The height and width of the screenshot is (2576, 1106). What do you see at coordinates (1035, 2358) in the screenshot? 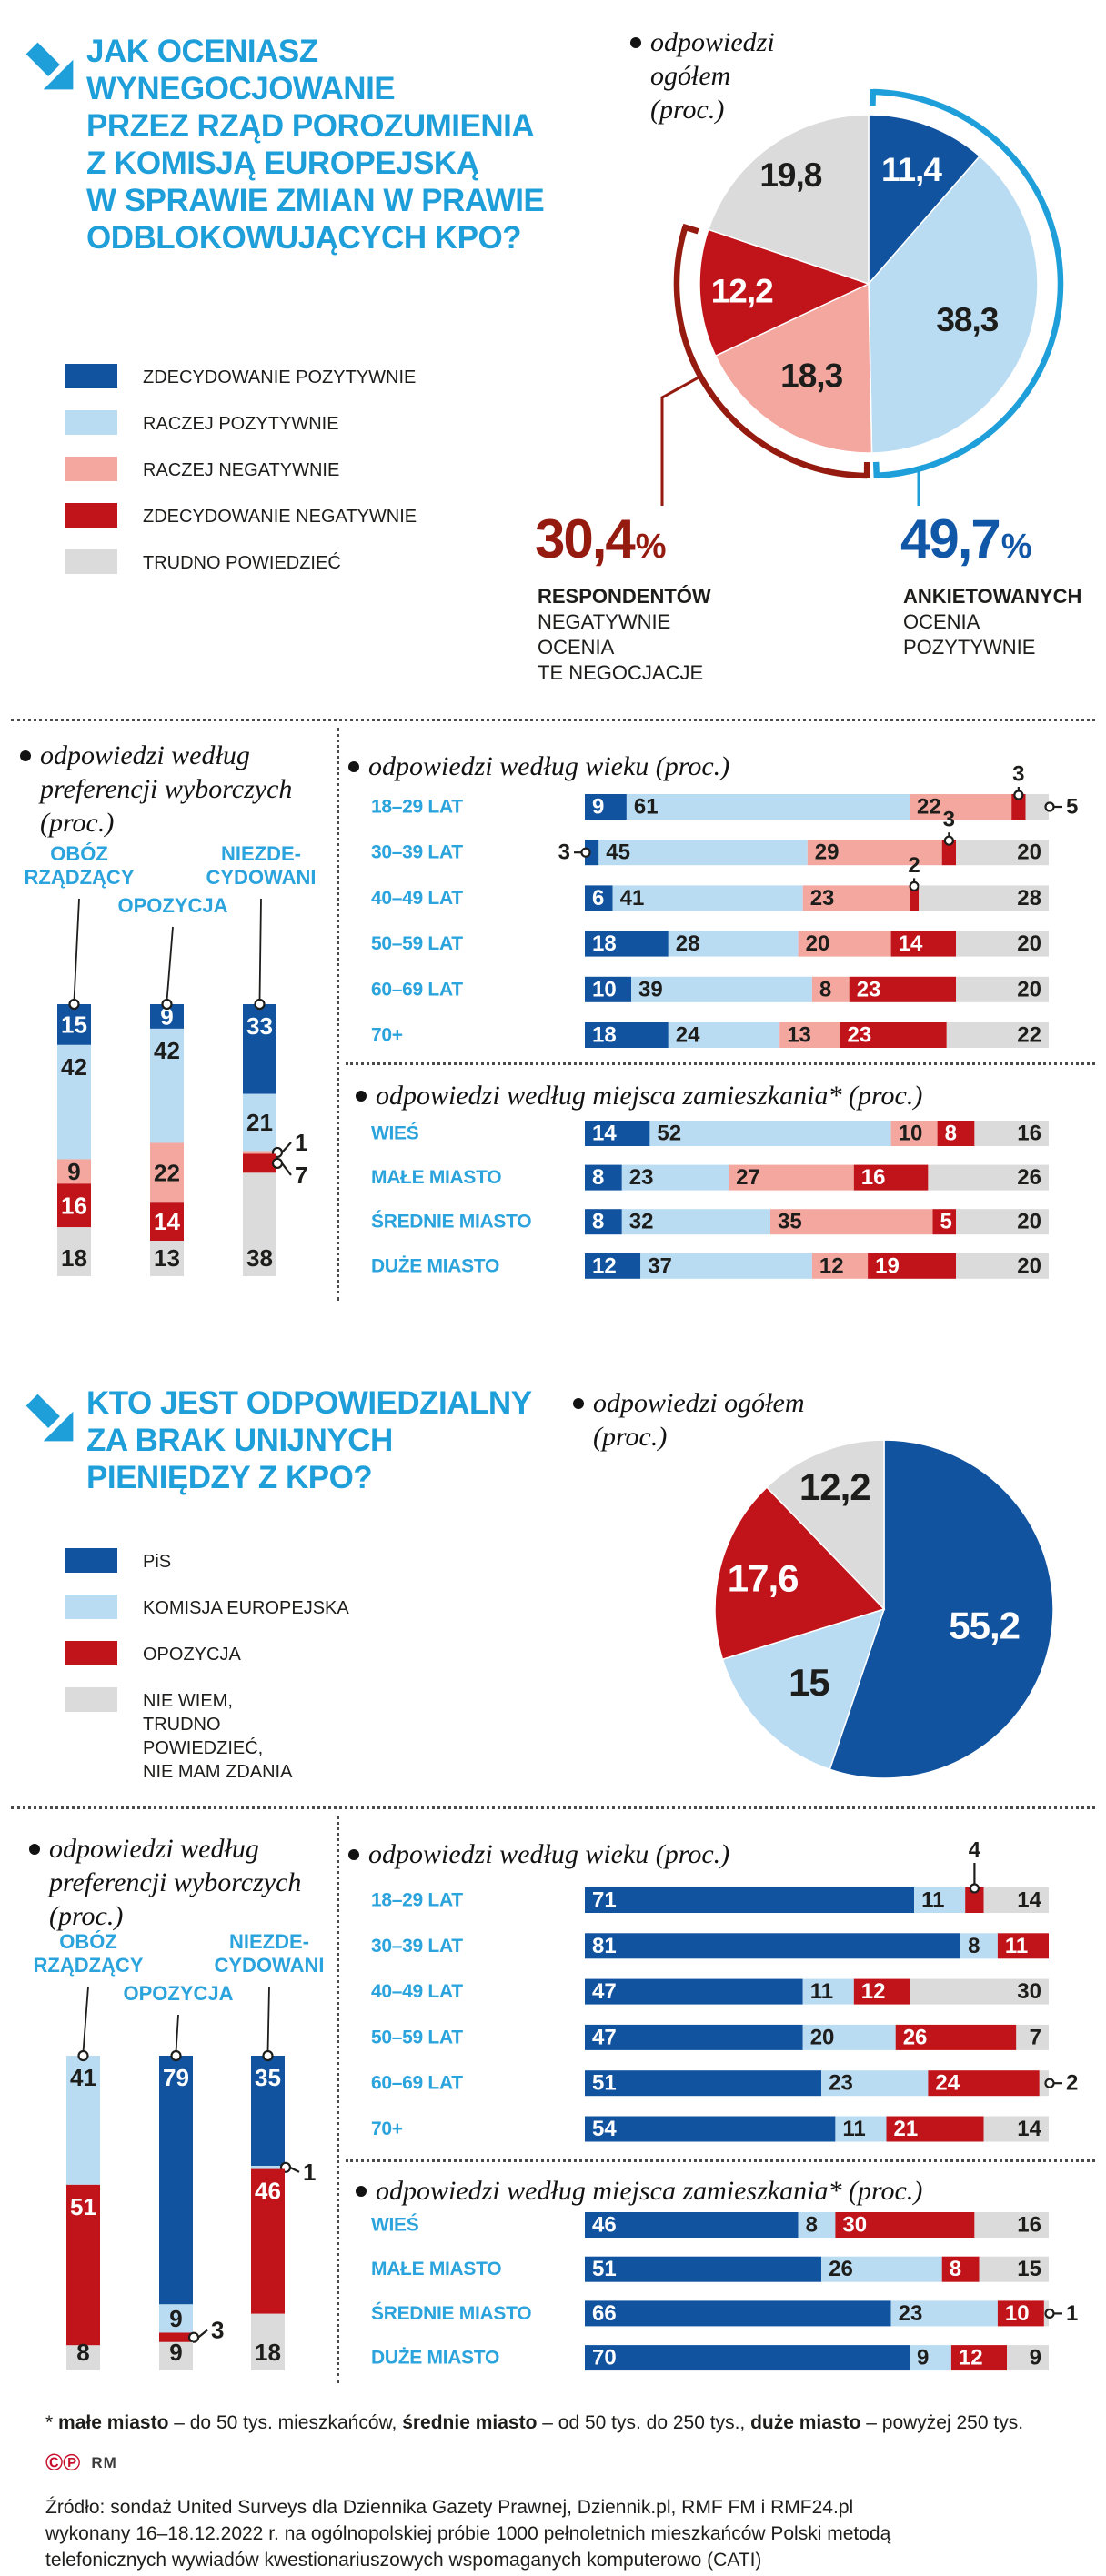
I see `bar-value: 9` at bounding box center [1035, 2358].